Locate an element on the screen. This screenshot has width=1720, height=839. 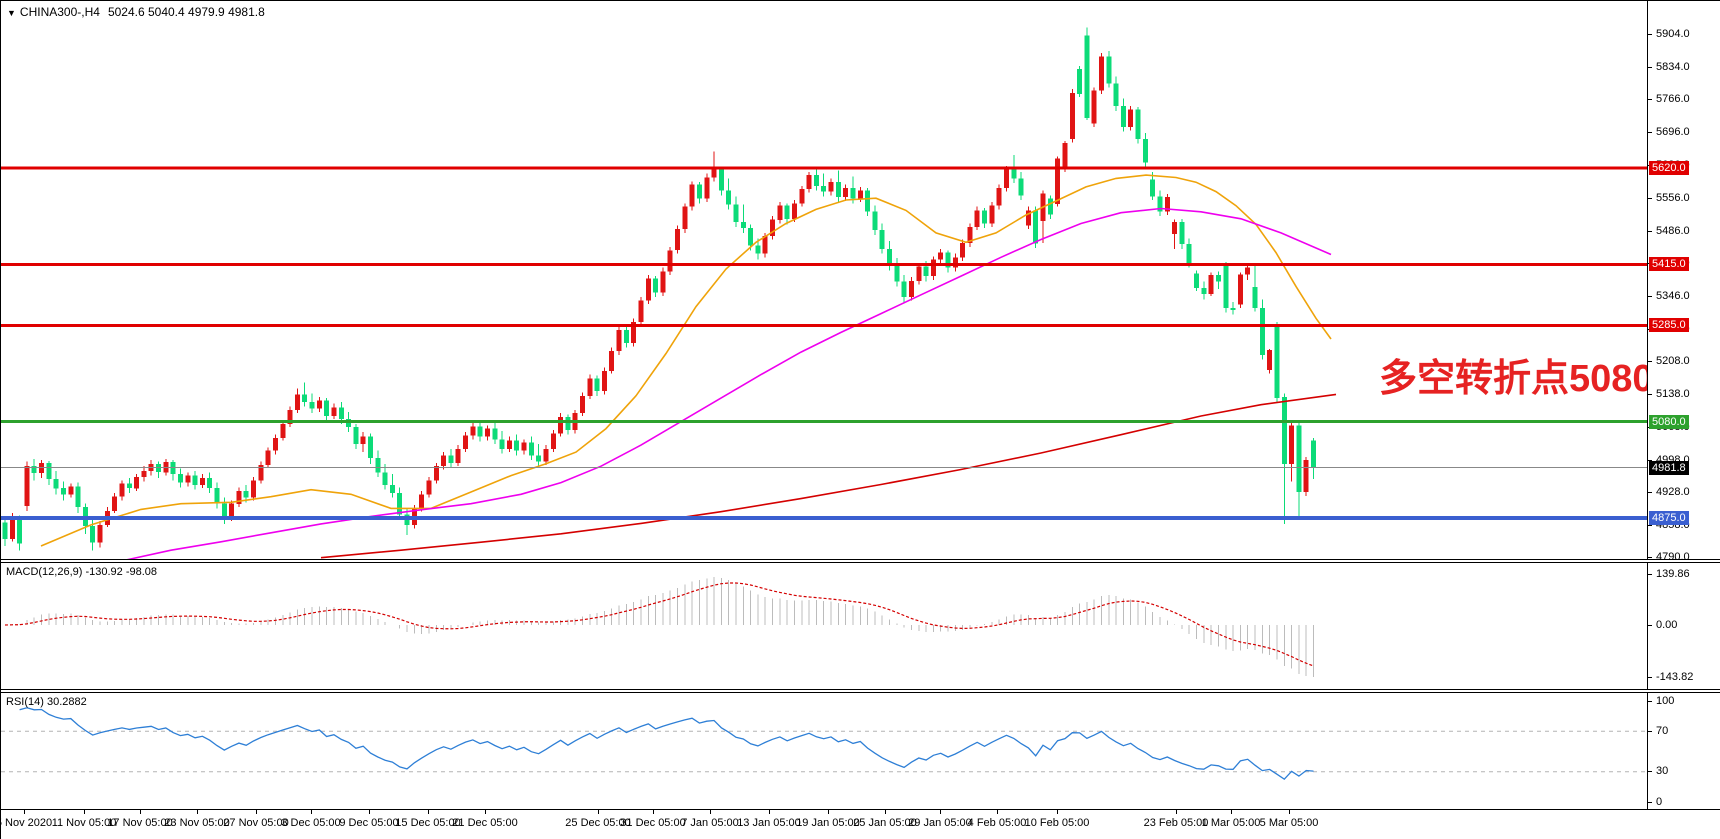
time-axis-label: 29 Jan 05:00 is located at coordinates (940, 823).